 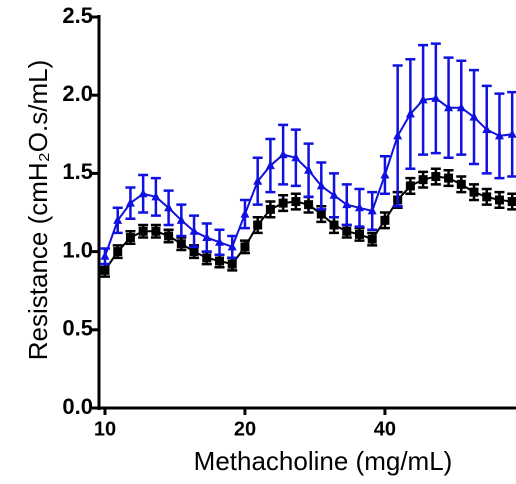 What do you see at coordinates (245, 429) in the screenshot?
I see `x-tick-label: 20` at bounding box center [245, 429].